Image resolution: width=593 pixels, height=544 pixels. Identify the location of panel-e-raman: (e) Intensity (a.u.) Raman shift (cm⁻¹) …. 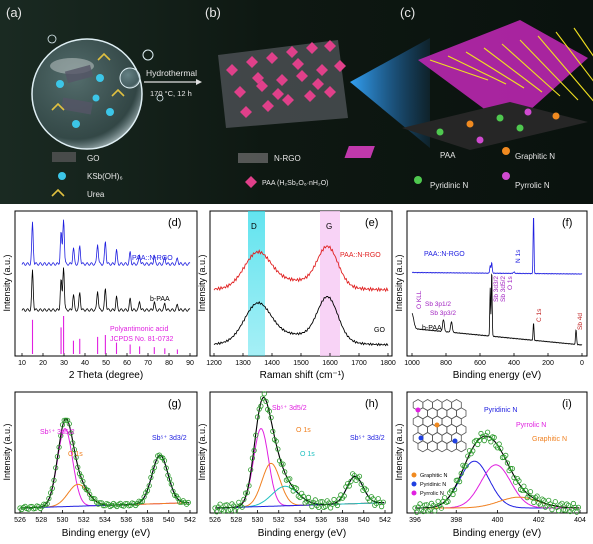
(296, 295).